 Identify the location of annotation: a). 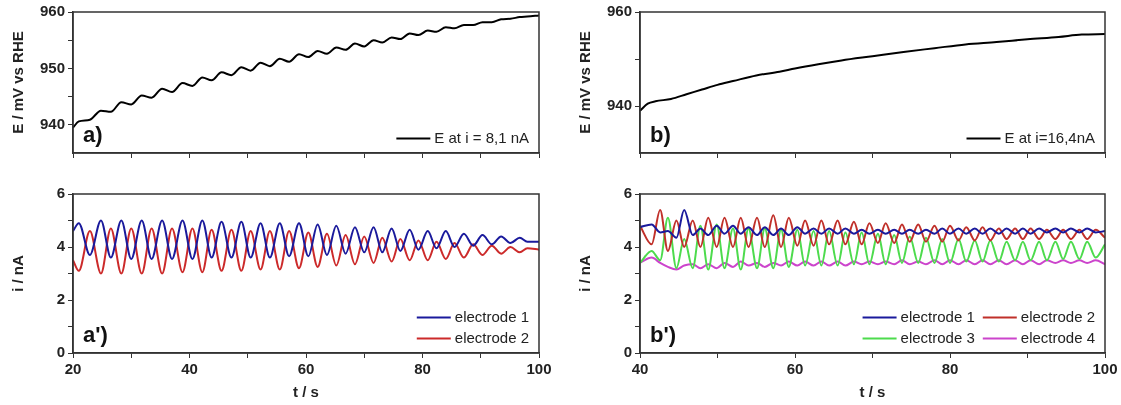
(93, 135).